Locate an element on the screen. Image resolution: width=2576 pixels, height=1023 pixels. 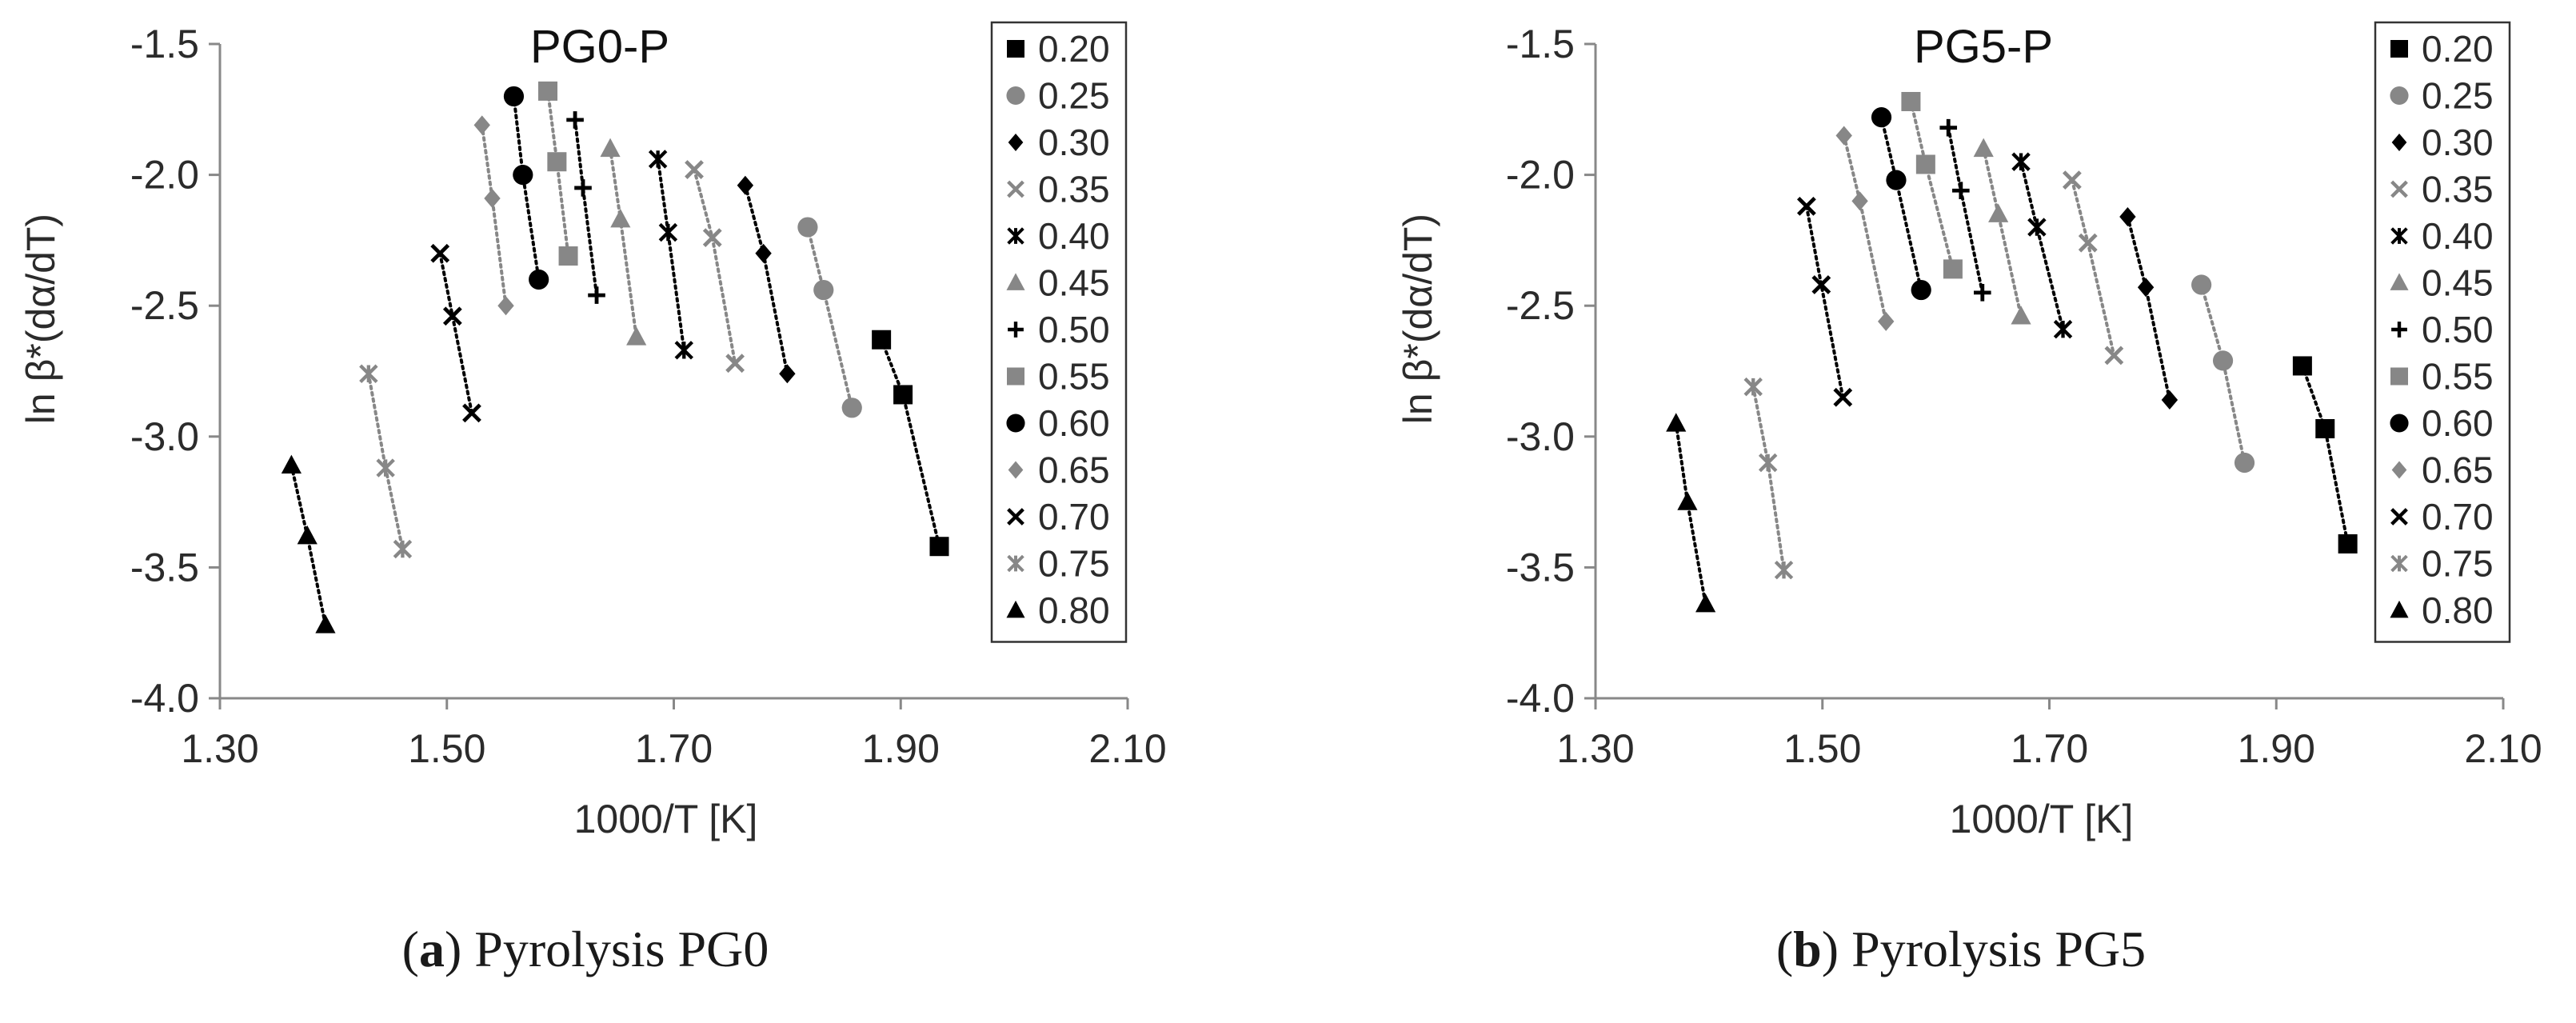
legend-label: 0.50 is located at coordinates (2458, 329).